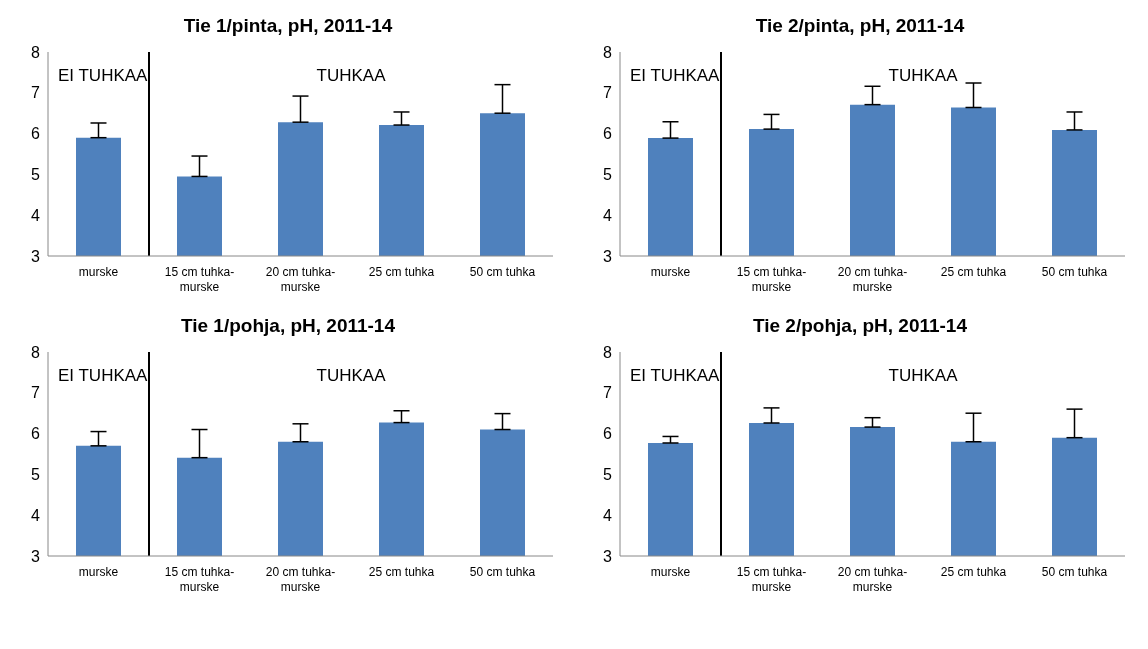 The width and height of the screenshot is (1148, 649). Describe the element at coordinates (860, 326) in the screenshot. I see `chart-title: Tie 2/pohja, pH, 2011-14` at that location.